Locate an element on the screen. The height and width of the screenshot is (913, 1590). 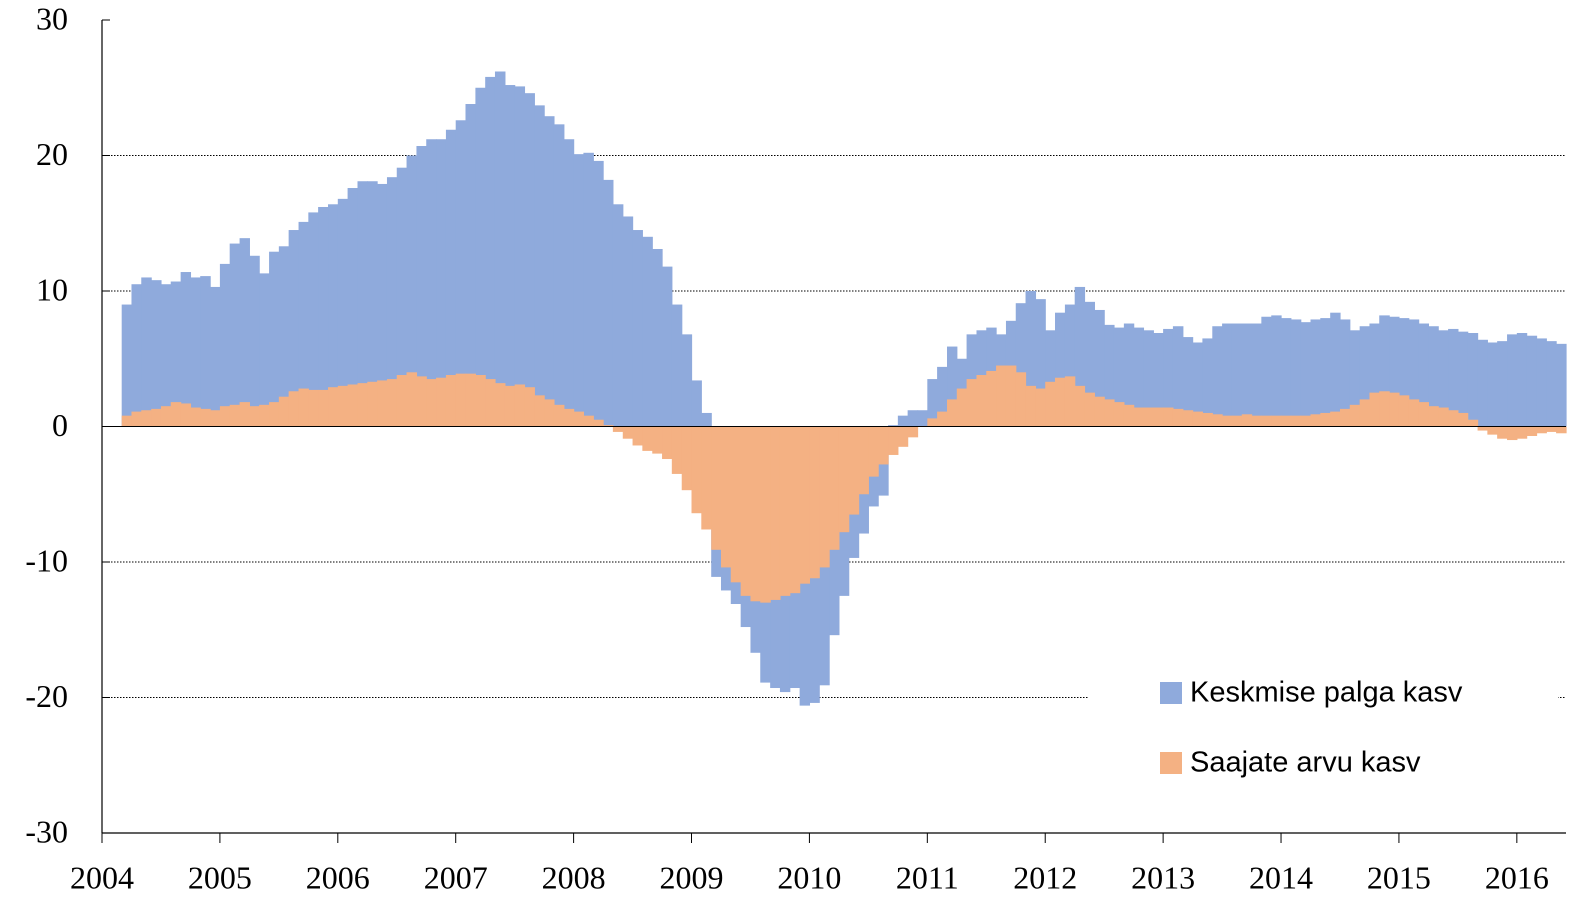
x-tick-label: 2005 is located at coordinates (220, 877).